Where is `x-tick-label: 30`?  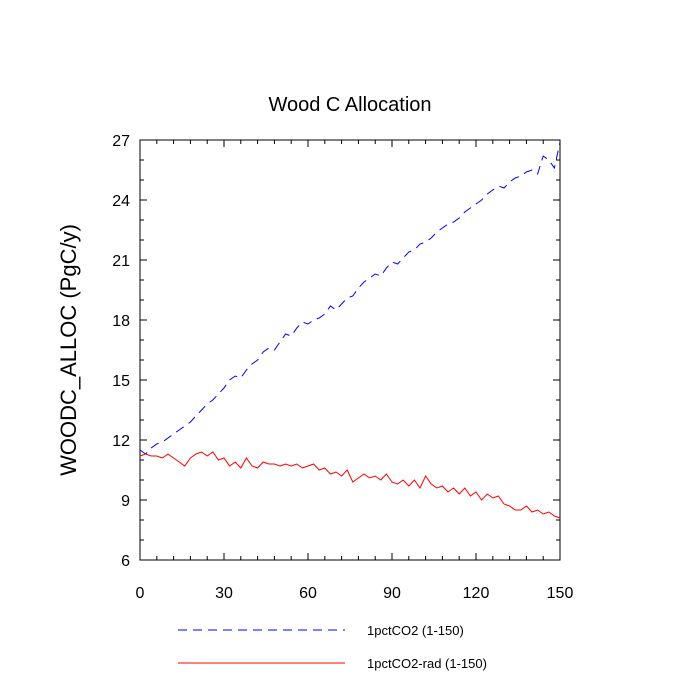 x-tick-label: 30 is located at coordinates (224, 593).